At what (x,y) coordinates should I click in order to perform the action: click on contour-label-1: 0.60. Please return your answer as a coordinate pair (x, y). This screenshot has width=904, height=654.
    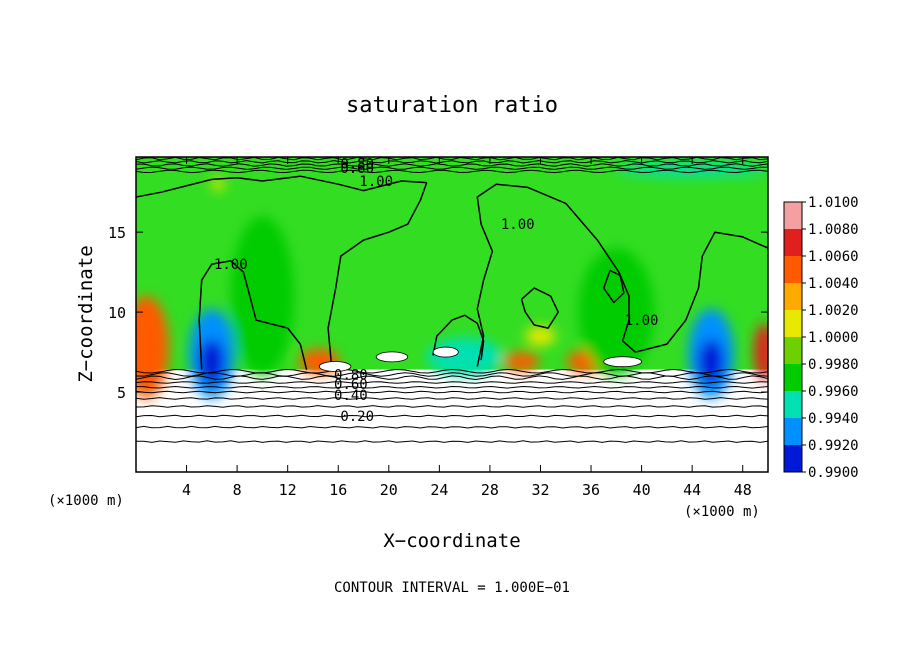
    Looking at the image, I should click on (357, 169).